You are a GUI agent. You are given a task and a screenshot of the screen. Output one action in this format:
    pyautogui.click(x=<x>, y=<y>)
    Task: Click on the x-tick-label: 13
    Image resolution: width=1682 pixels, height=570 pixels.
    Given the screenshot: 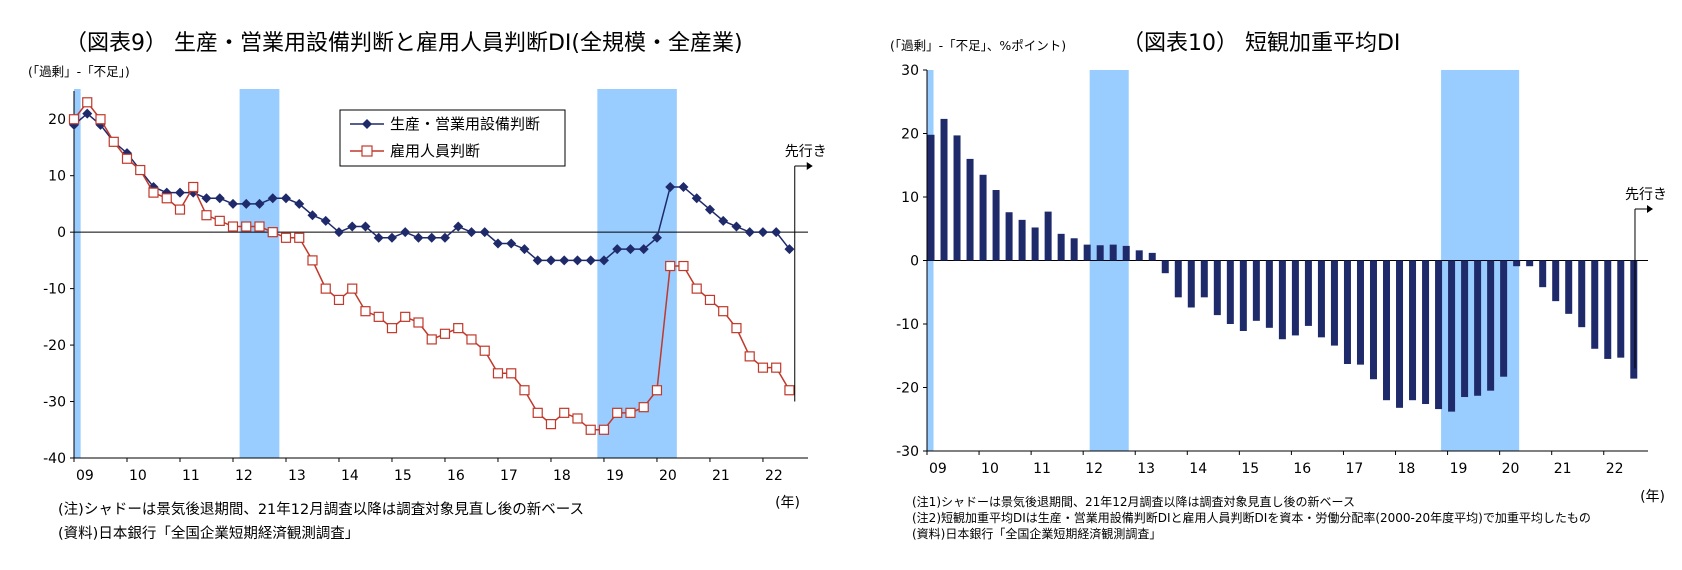 What is the action you would take?
    pyautogui.click(x=297, y=476)
    